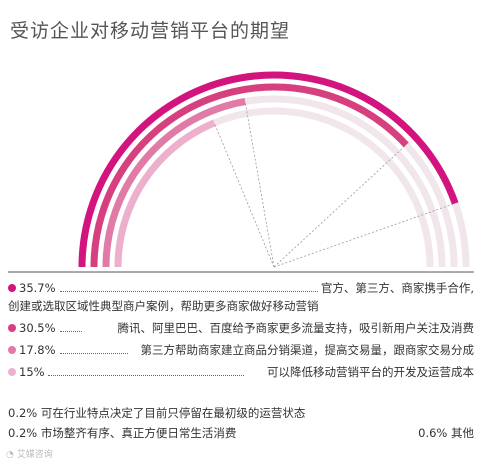 This screenshot has height=464, width=483. I want to click on legend-item-4: 15% 可以降低移动营销平台的开发及运营成本, so click(241, 372).